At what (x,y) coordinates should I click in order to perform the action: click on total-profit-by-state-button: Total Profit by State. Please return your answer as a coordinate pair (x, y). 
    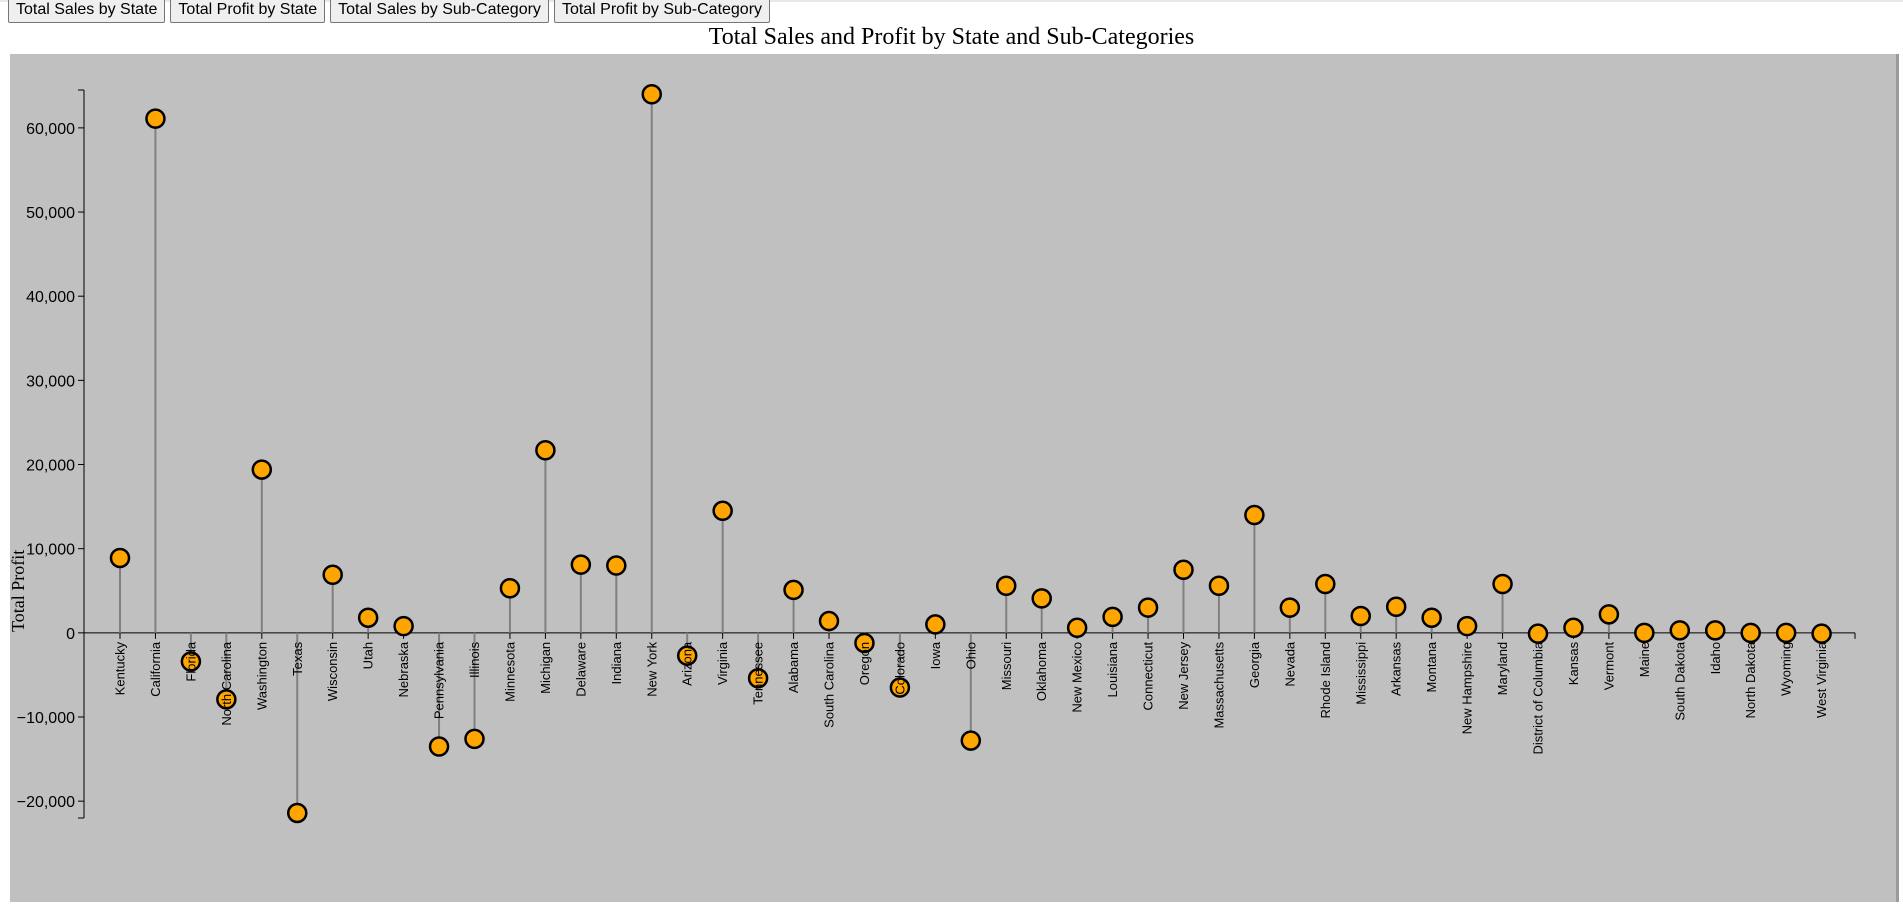
    Looking at the image, I should click on (248, 11).